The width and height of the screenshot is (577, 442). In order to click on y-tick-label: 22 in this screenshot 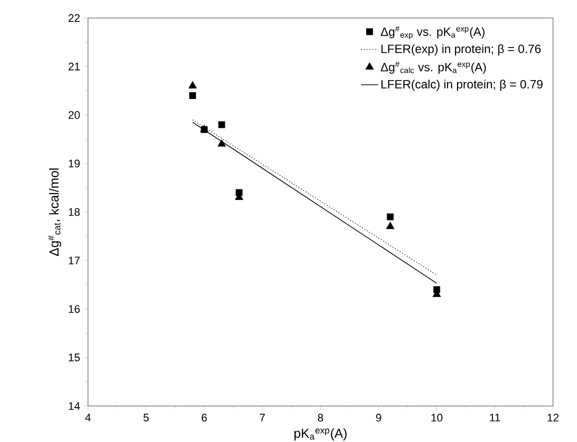, I will do `click(74, 18)`.